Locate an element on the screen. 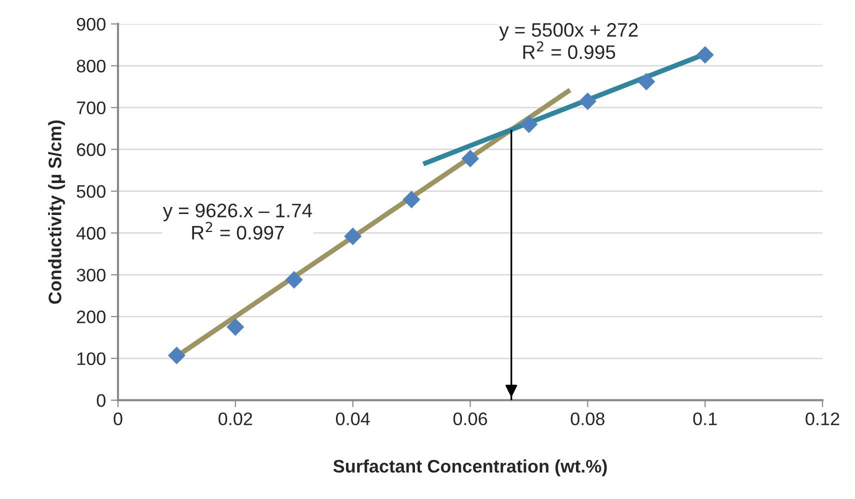 The image size is (855, 499). x-axis-title: Surfactant Concentration (wt.%) is located at coordinates (470, 467).